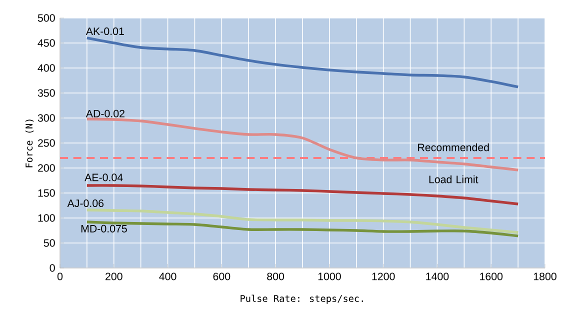 The height and width of the screenshot is (320, 567). Describe the element at coordinates (49, 243) in the screenshot. I see `y-tick-label: 50` at that location.